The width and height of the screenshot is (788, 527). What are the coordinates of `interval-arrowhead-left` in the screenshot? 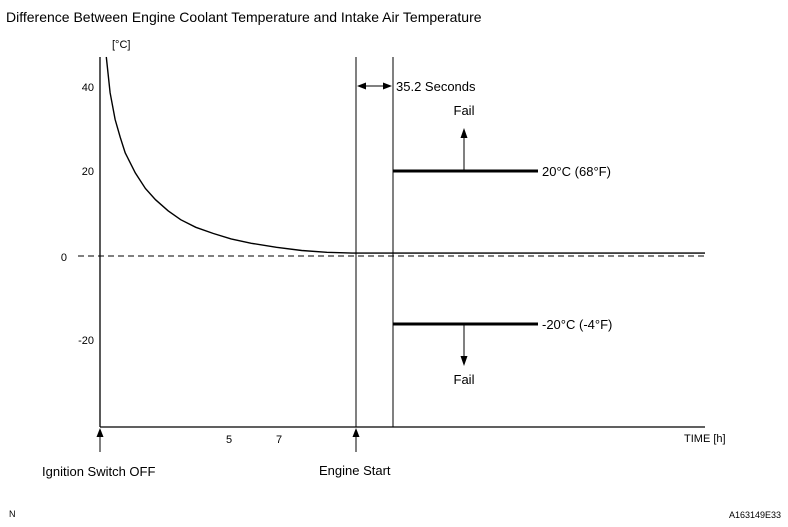 It's located at (361, 86).